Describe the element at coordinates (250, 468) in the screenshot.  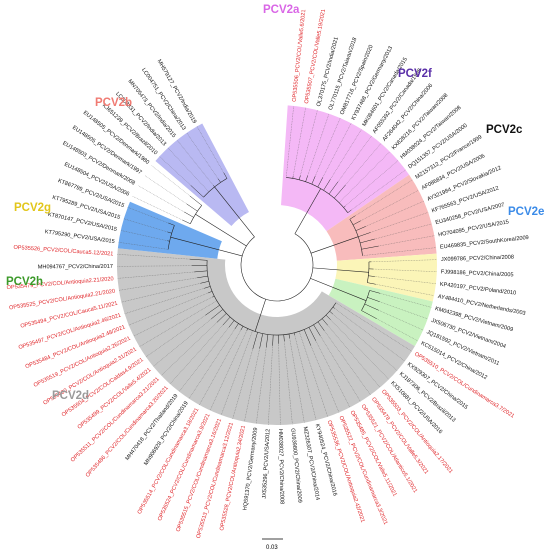
I see `leaf-label: HQ591370_PCV2/Germany/2009` at that location.